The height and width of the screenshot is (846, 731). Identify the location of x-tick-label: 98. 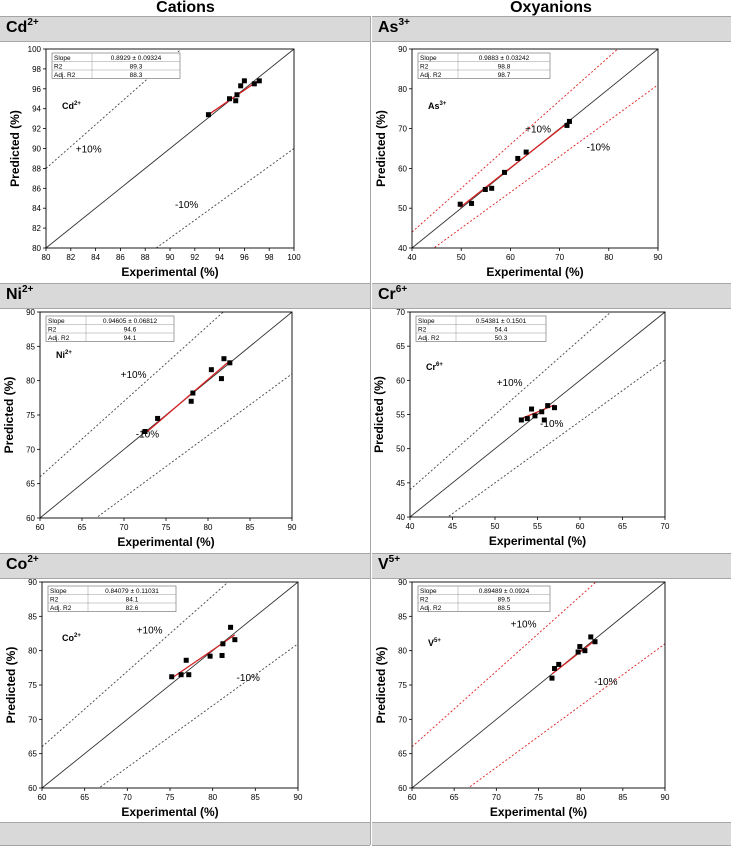
(269, 257).